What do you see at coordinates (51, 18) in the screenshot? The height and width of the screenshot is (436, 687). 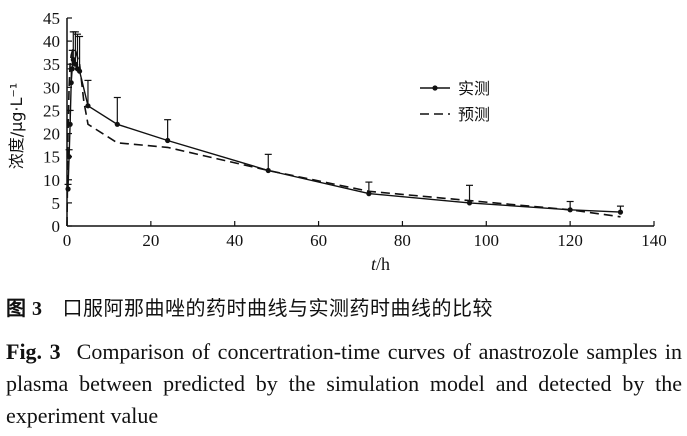 I see `y-tick-label: 45` at bounding box center [51, 18].